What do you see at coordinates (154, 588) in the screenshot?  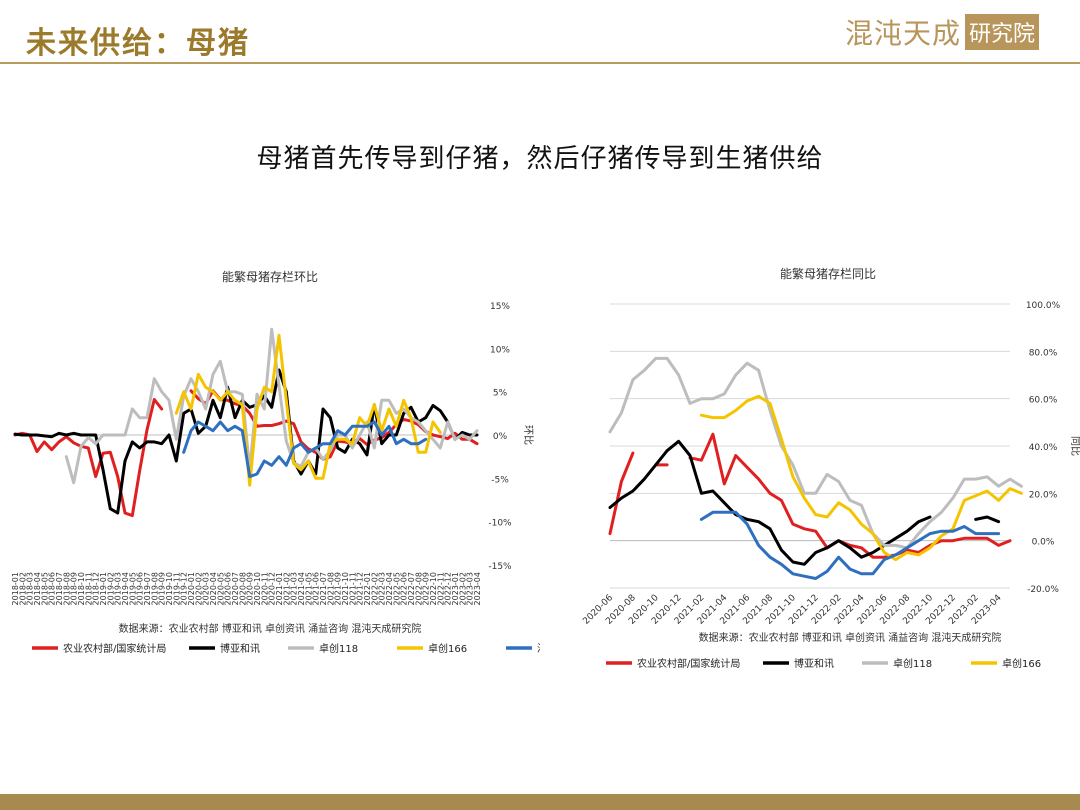 I see `x-tick-label: 2019-08` at bounding box center [154, 588].